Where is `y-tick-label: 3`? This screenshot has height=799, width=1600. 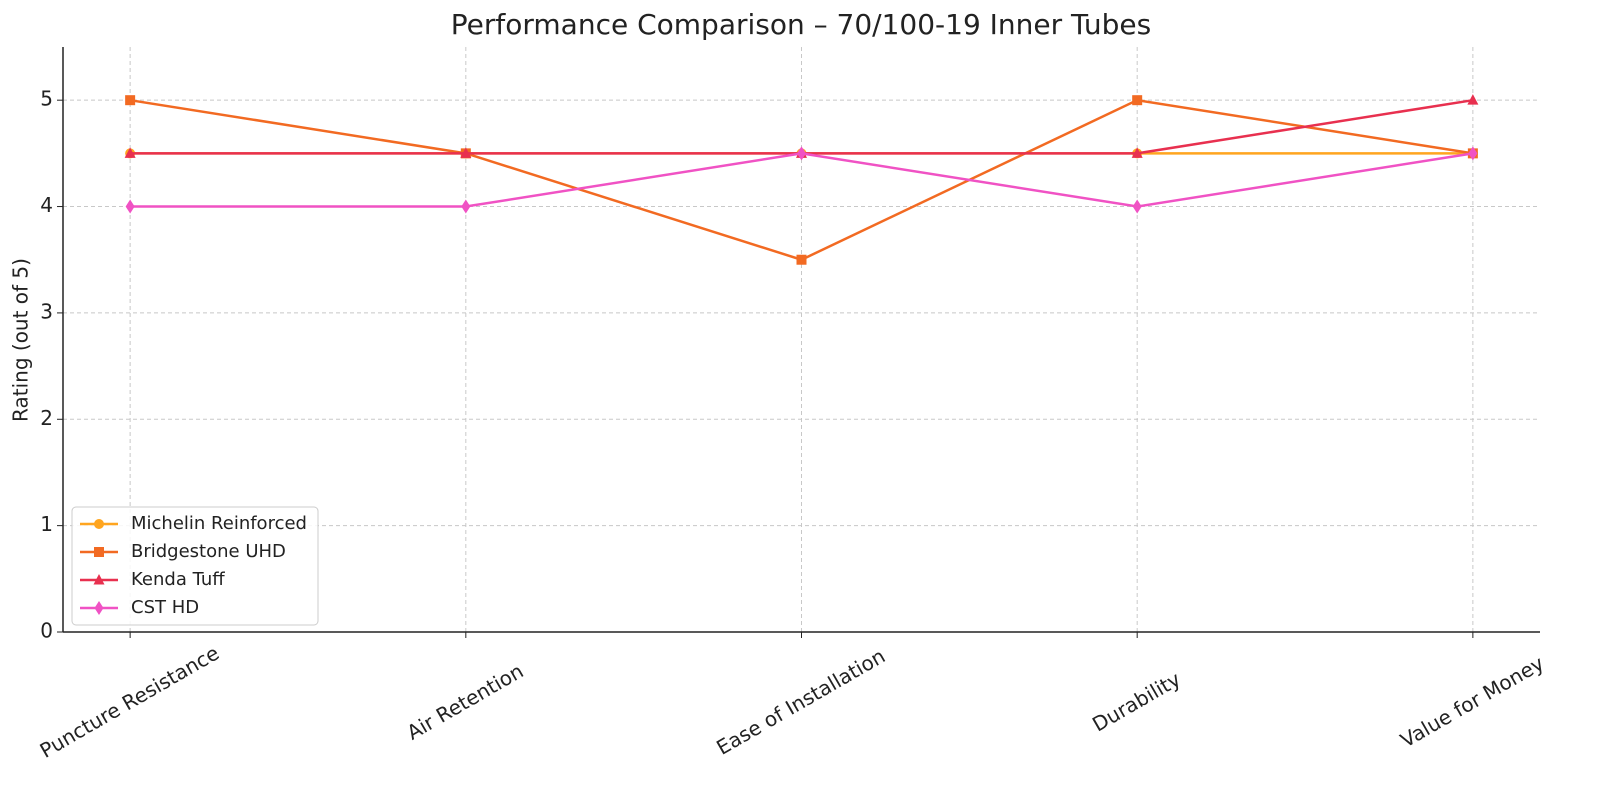 y-tick-label: 3 is located at coordinates (46, 311).